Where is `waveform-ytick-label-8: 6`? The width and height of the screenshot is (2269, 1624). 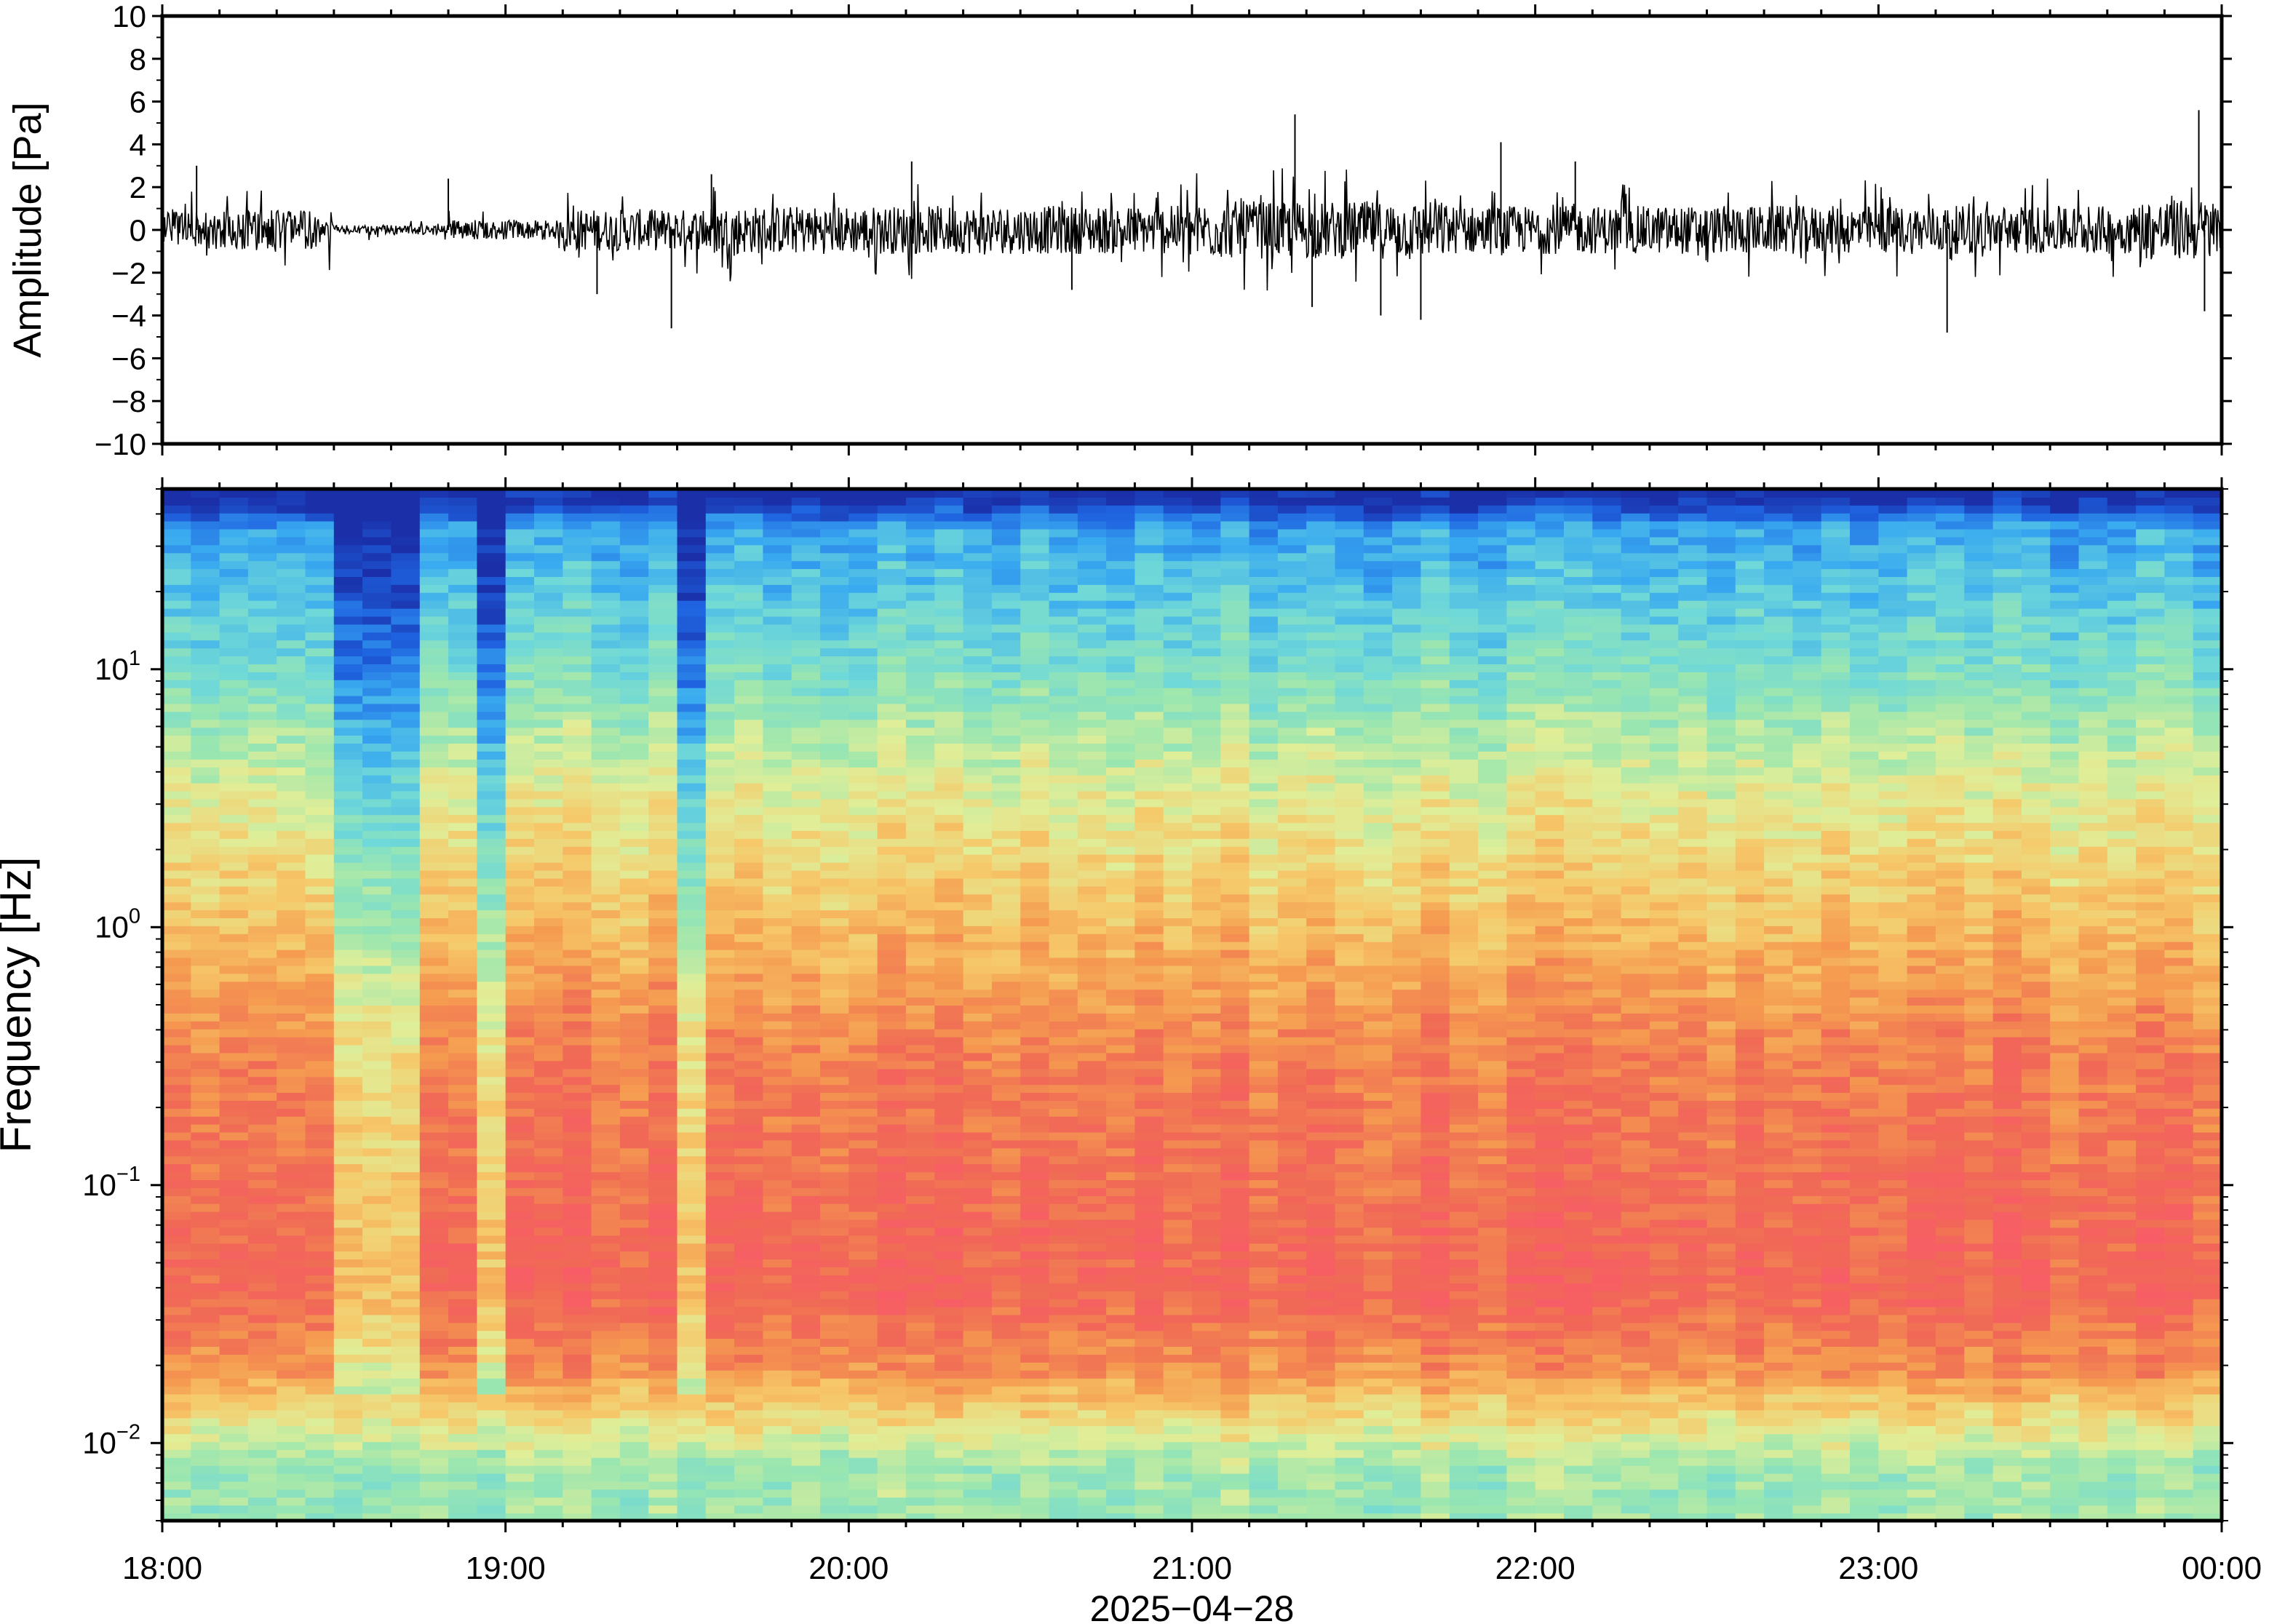
waveform-ytick-label-8: 6 is located at coordinates (138, 102).